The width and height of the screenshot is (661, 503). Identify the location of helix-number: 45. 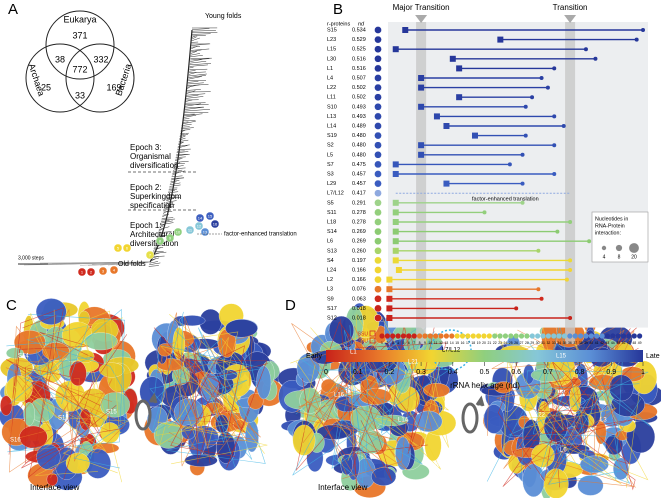
(618, 343).